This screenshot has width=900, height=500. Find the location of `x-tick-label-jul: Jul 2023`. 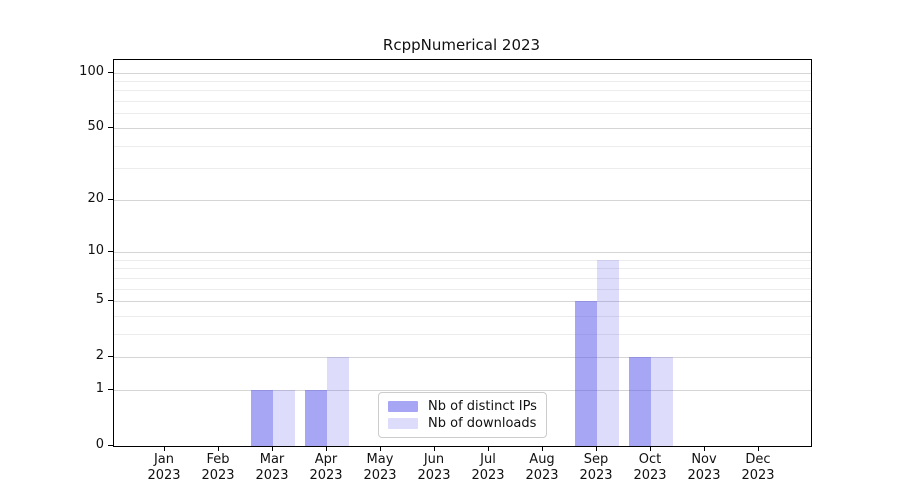

x-tick-label-jul: Jul 2023 is located at coordinates (488, 468).